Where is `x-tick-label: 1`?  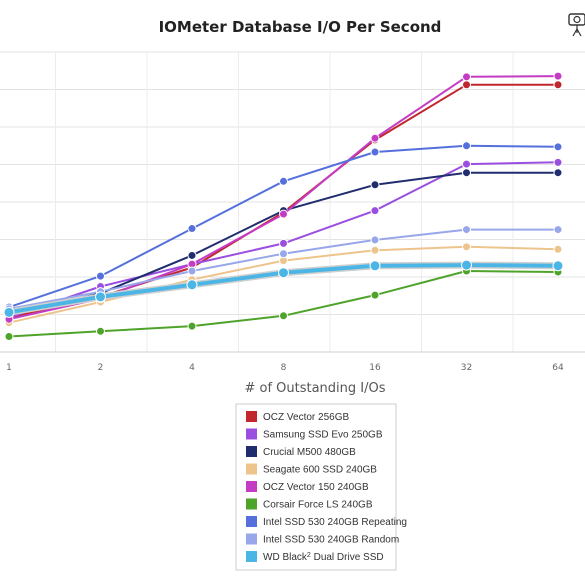
x-tick-label: 1 is located at coordinates (9, 368).